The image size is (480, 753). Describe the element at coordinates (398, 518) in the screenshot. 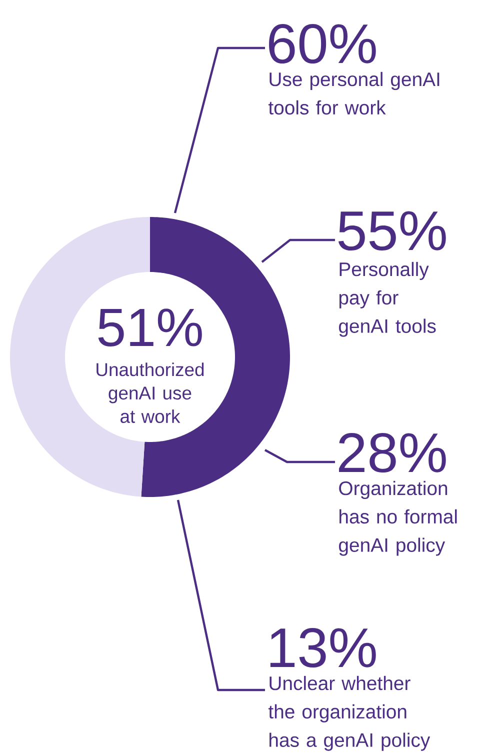

I see `text: Organization has no formal genAI policy` at that location.